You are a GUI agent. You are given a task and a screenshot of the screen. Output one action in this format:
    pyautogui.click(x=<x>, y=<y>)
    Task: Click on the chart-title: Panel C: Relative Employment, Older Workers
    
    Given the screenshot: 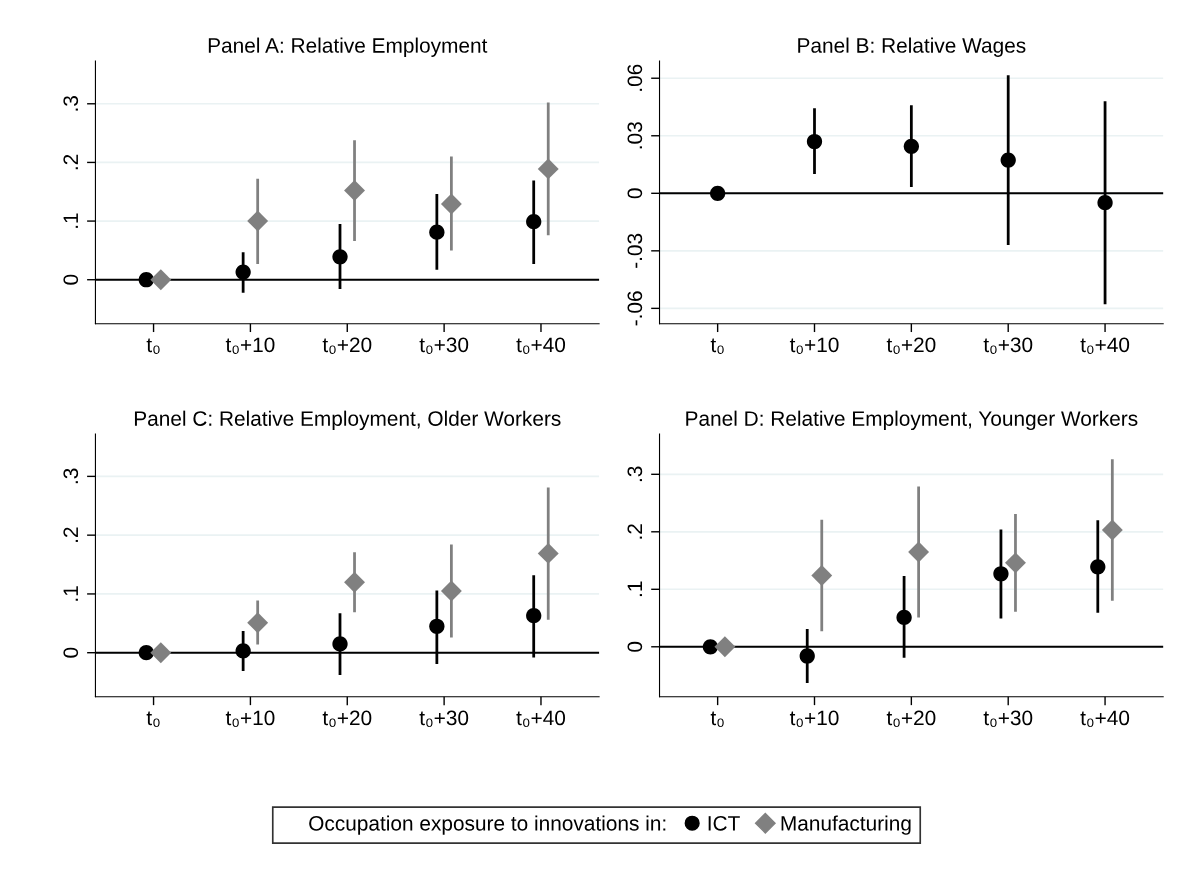 What is the action you would take?
    pyautogui.click(x=347, y=420)
    